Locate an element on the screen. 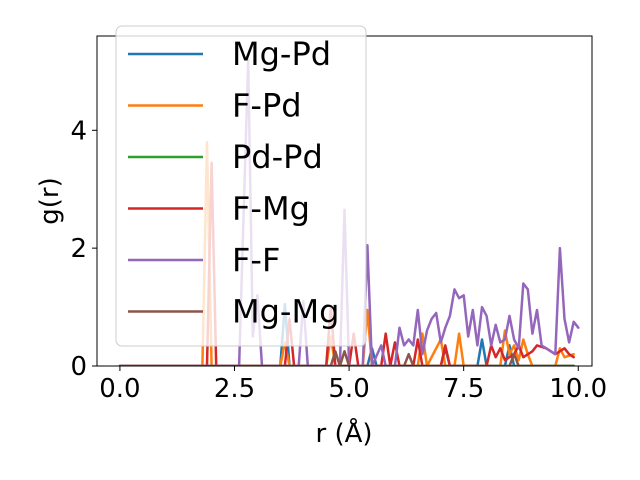 The height and width of the screenshot is (480, 640). y-axis-label: g(r) is located at coordinates (50, 200).